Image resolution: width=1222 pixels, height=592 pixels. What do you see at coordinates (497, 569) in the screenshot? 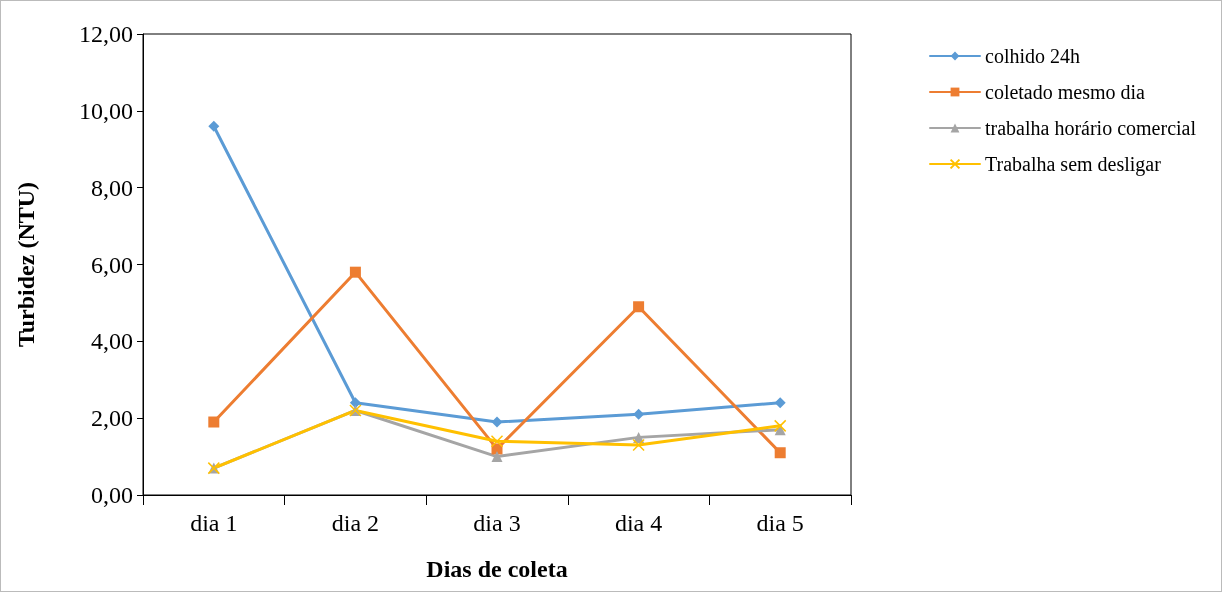
I see `x-axis-title: Dias de coleta` at bounding box center [497, 569].